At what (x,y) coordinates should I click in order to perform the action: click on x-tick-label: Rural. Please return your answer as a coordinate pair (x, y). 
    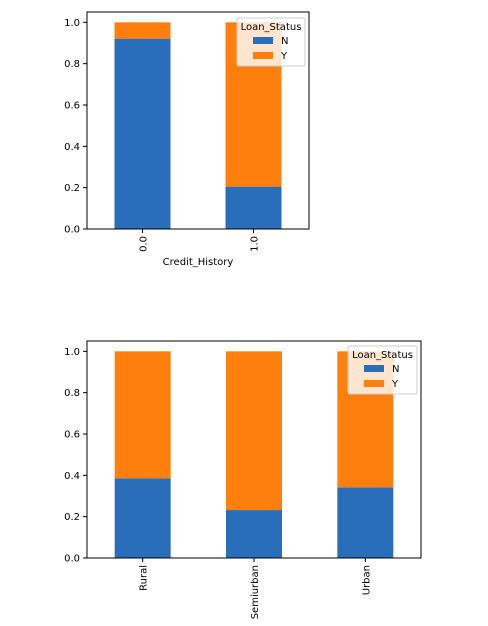
    Looking at the image, I should click on (144, 578).